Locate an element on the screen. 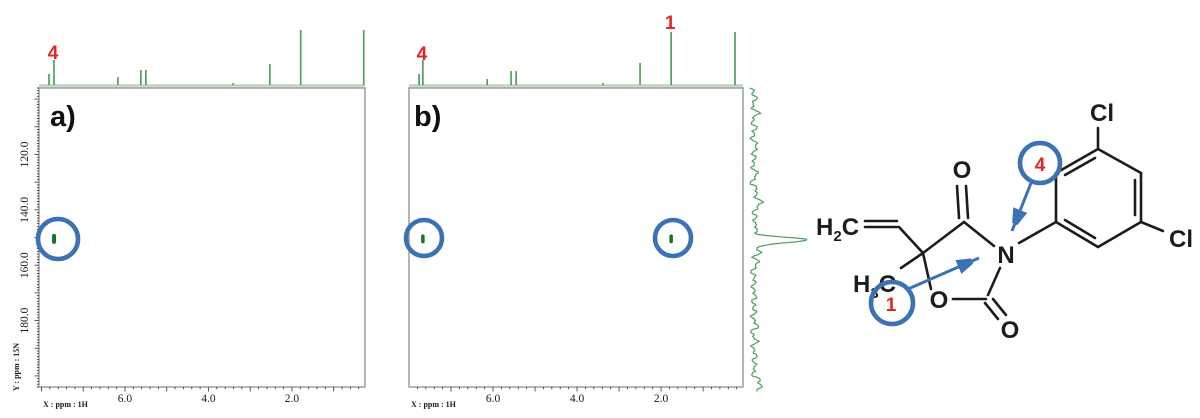 This screenshot has width=1200, height=418. atom-h2c: H2​C is located at coordinates (837, 229).